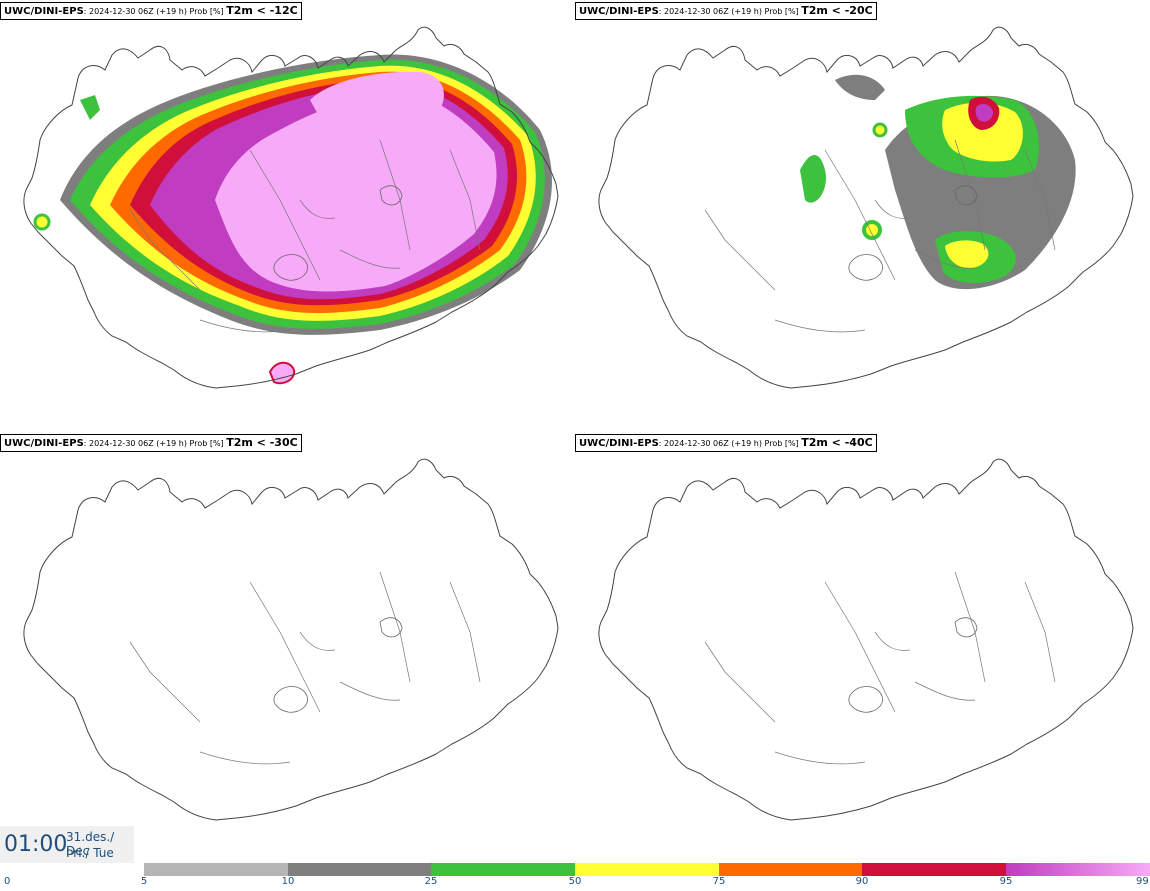 The width and height of the screenshot is (1150, 891). What do you see at coordinates (288, 881) in the screenshot?
I see `colorbar-tick: 10` at bounding box center [288, 881].